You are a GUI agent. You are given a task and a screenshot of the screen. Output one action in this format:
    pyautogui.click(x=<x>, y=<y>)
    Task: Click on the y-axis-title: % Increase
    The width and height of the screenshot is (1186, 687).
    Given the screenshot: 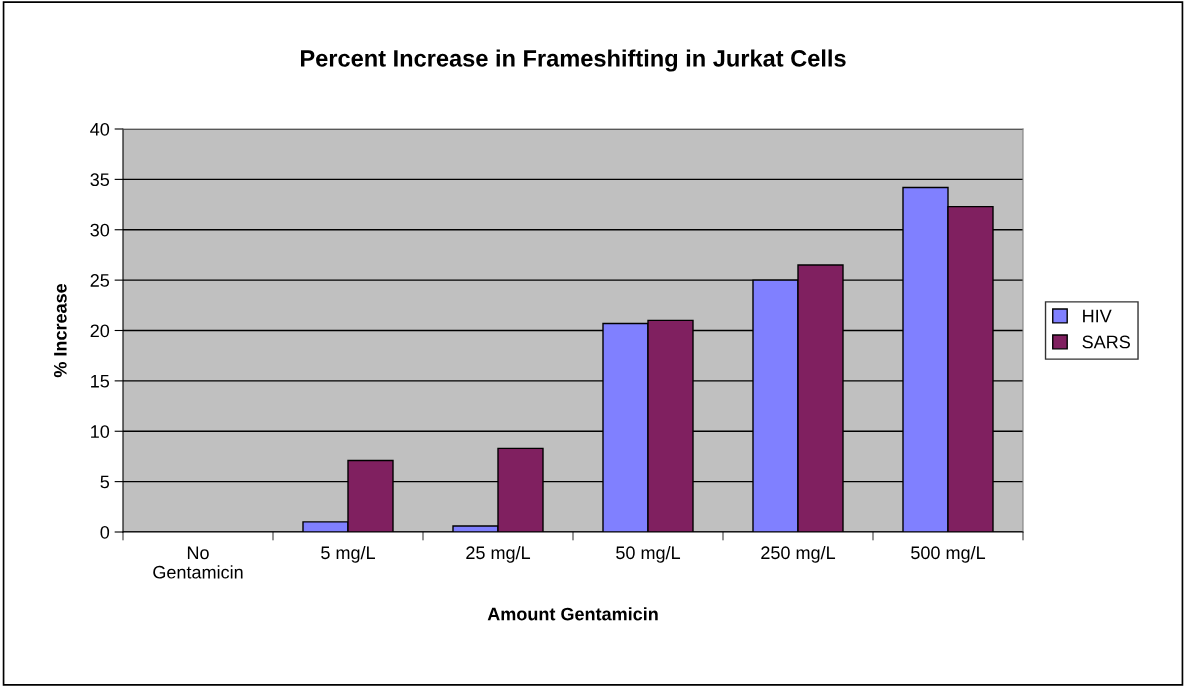 What is the action you would take?
    pyautogui.click(x=60, y=330)
    